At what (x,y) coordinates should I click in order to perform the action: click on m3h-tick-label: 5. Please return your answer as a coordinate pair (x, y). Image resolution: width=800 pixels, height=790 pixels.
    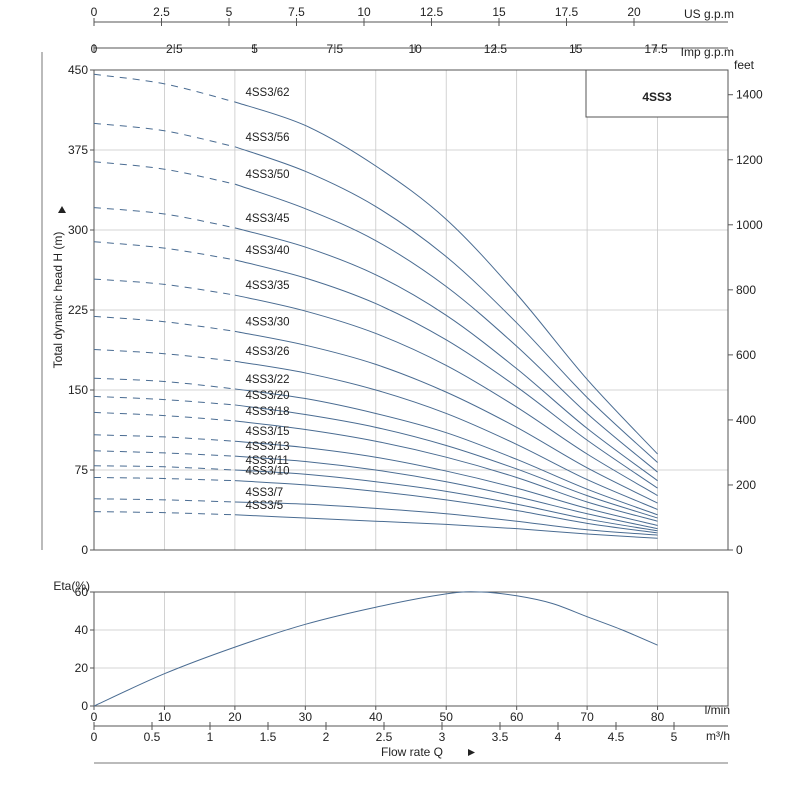
    Looking at the image, I should click on (674, 737).